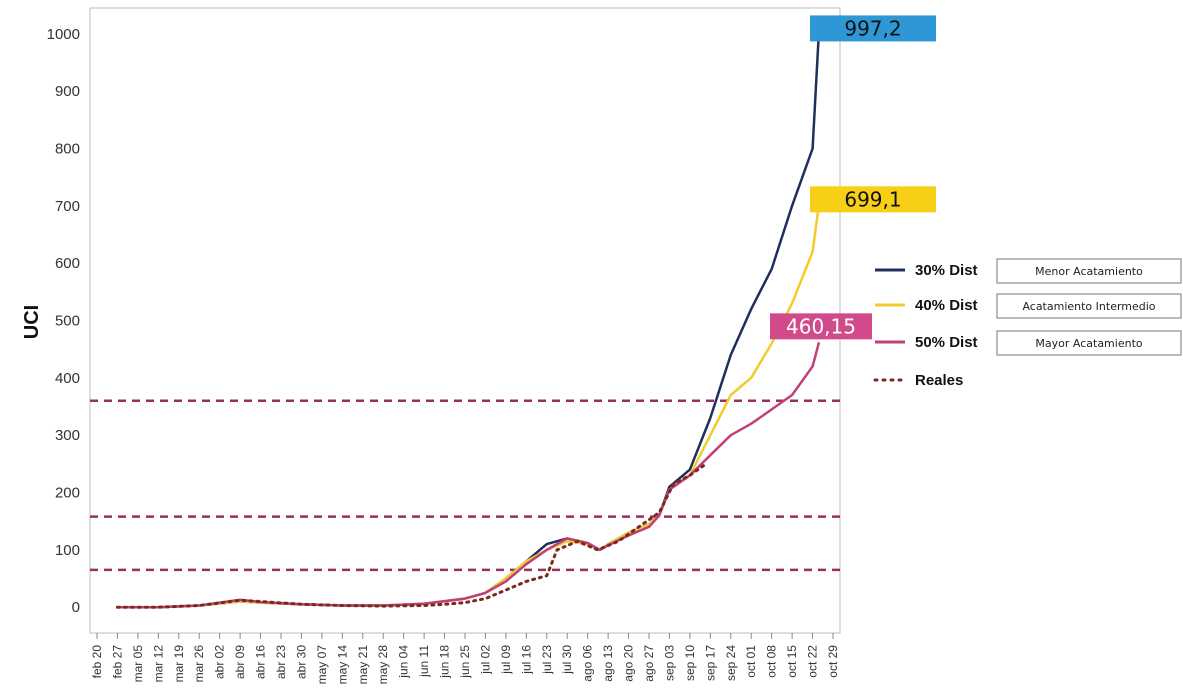  What do you see at coordinates (833, 661) in the screenshot?
I see `x-tick-label: oct 29` at bounding box center [833, 661].